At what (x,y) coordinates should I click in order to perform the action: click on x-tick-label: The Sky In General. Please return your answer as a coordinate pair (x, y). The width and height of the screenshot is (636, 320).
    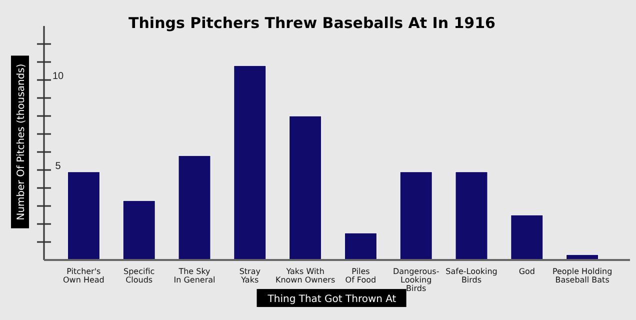
    Looking at the image, I should click on (195, 275).